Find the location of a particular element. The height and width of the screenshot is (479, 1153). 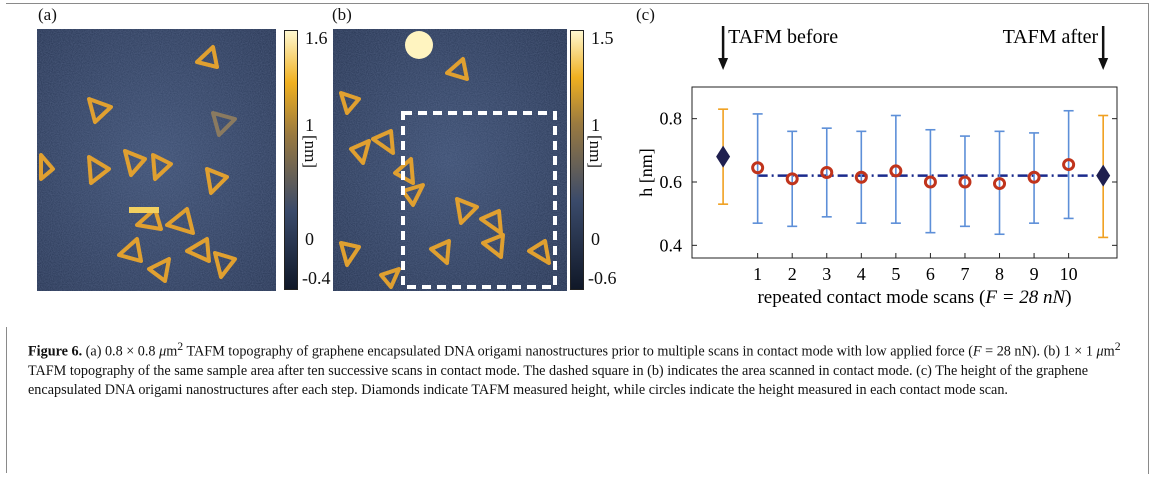

afm-image-b is located at coordinates (450, 160).